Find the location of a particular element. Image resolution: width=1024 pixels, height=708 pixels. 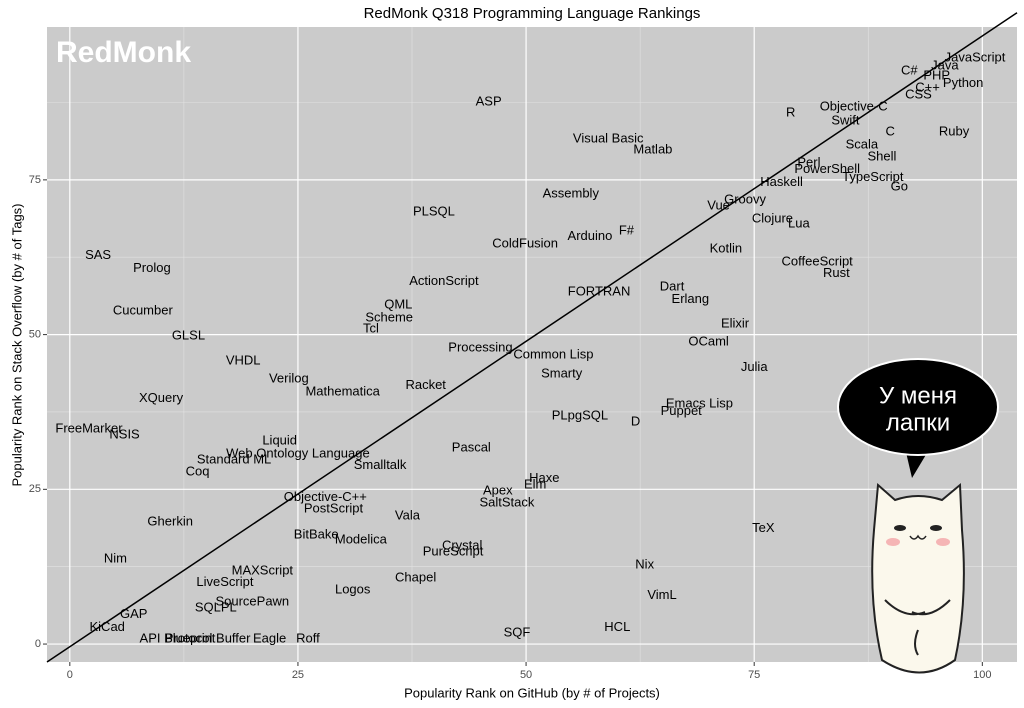

point-label: Ruby is located at coordinates (954, 131).